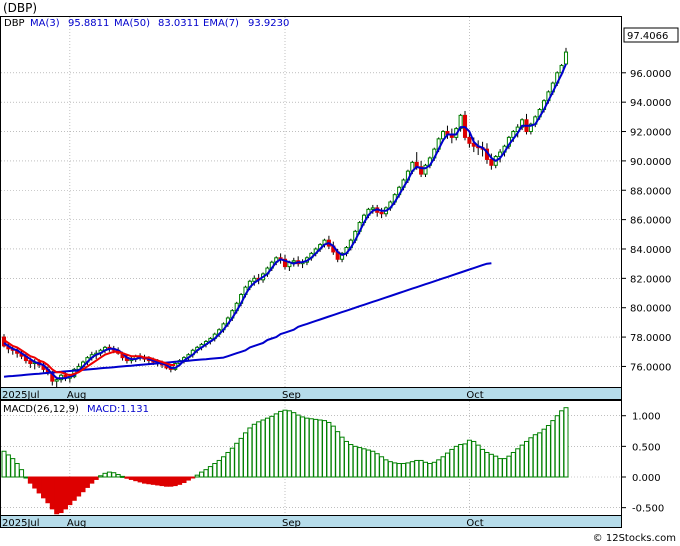  I want to click on macd-legend: MACD(26,12,9) MACD:1.131, so click(76, 409).